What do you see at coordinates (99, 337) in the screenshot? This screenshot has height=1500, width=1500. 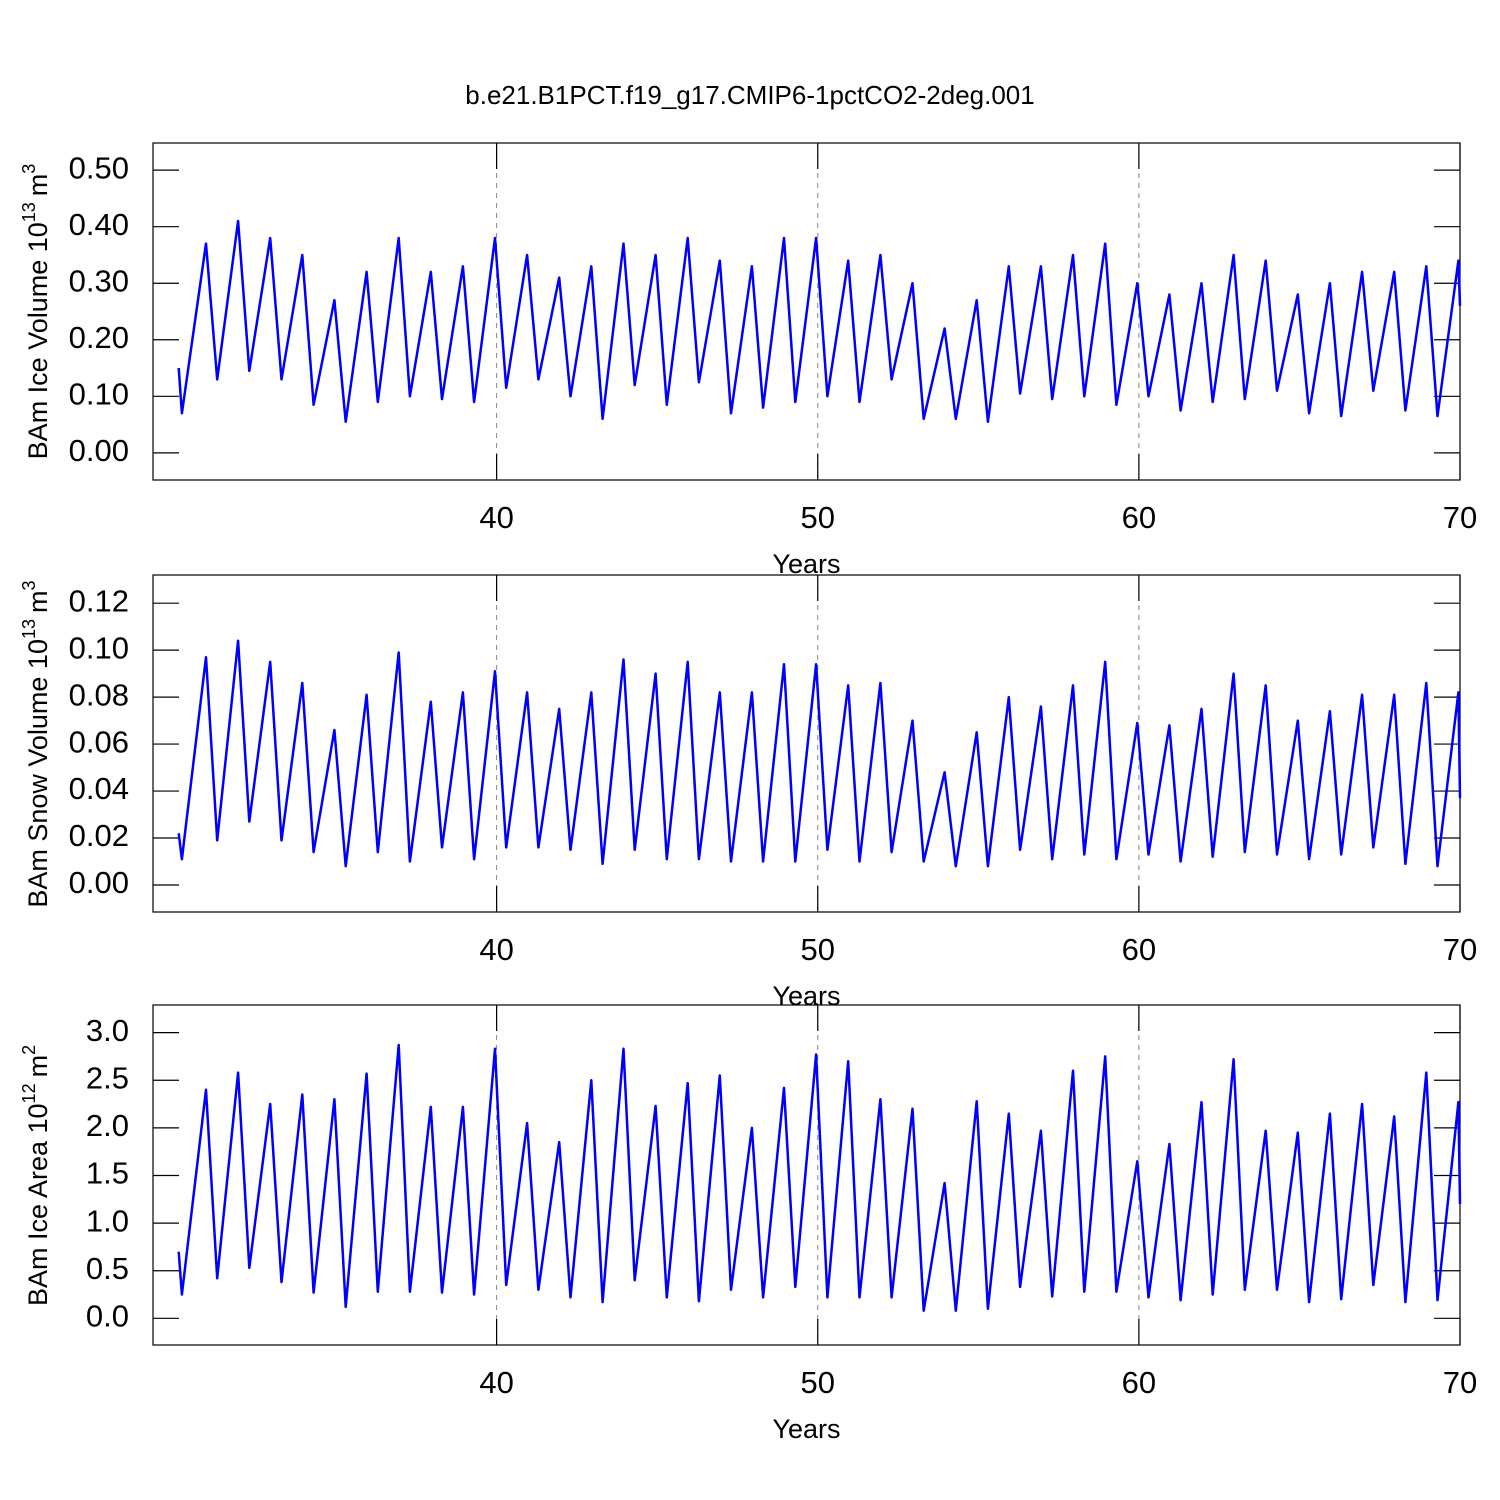 I see `y-tick-label: 0.20` at bounding box center [99, 337].